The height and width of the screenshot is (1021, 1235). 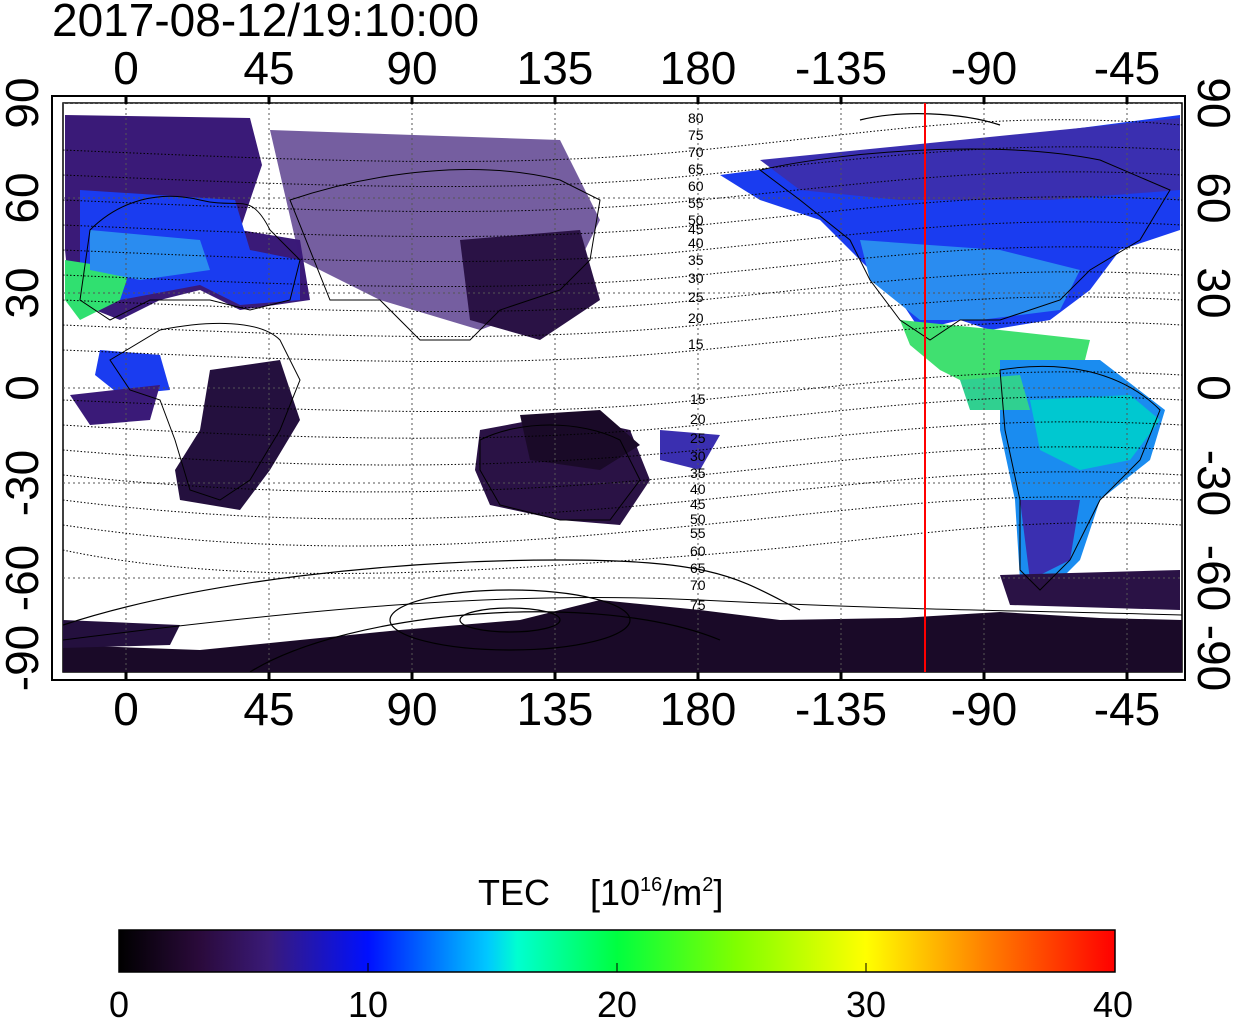 I want to click on contour-labels-south: 15 20 25 30 35 40 45 50 55 60 65 70 75, so click(x=698, y=502).